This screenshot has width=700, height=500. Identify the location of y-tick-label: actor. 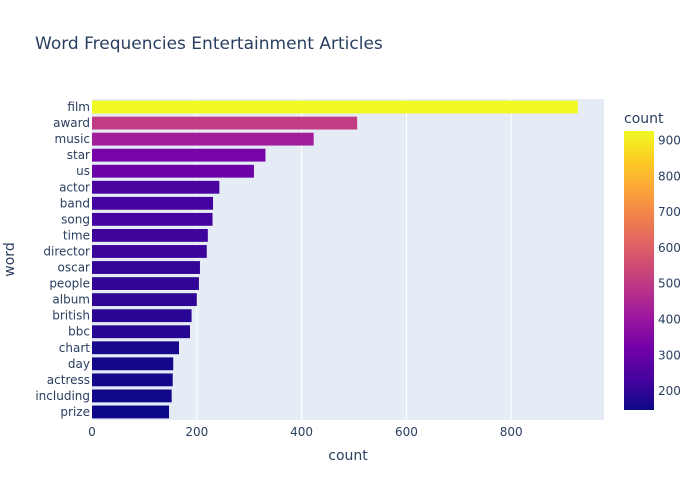
(74, 187).